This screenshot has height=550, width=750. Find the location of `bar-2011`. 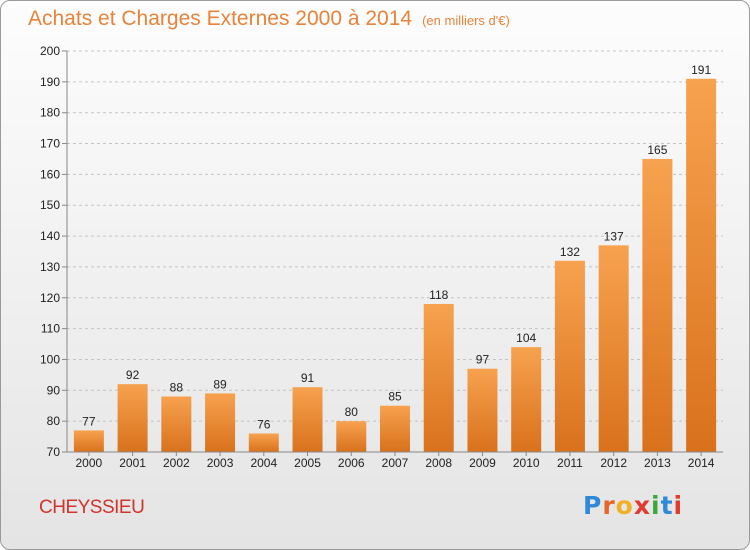

bar-2011 is located at coordinates (569, 356).